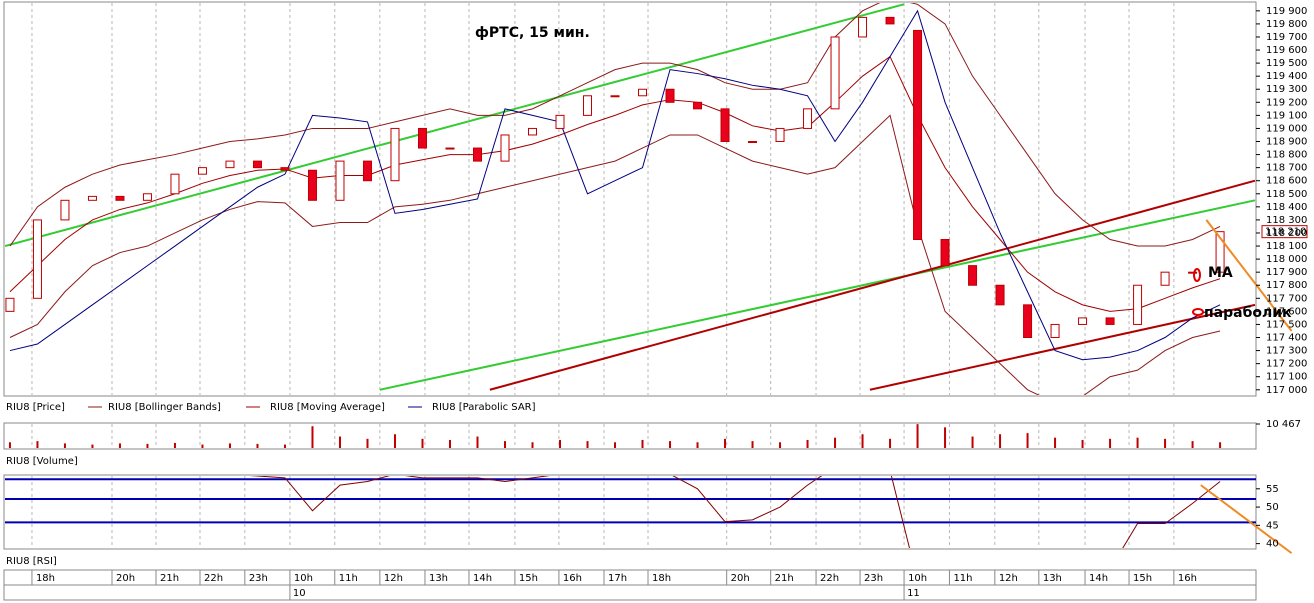  Describe the element at coordinates (1142, 578) in the screenshot. I see `x-tick-label: 15h` at that location.